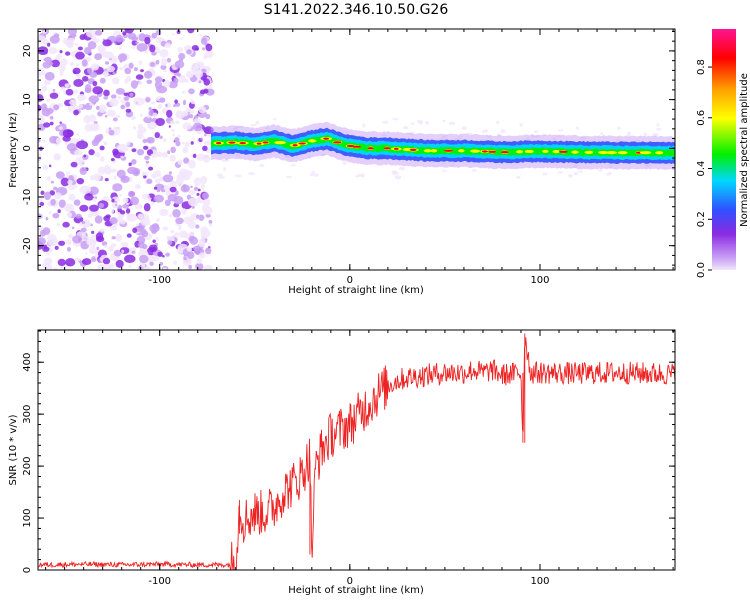 The image size is (750, 600). What do you see at coordinates (159, 280) in the screenshot?
I see `x-tick-label: -100` at bounding box center [159, 280].